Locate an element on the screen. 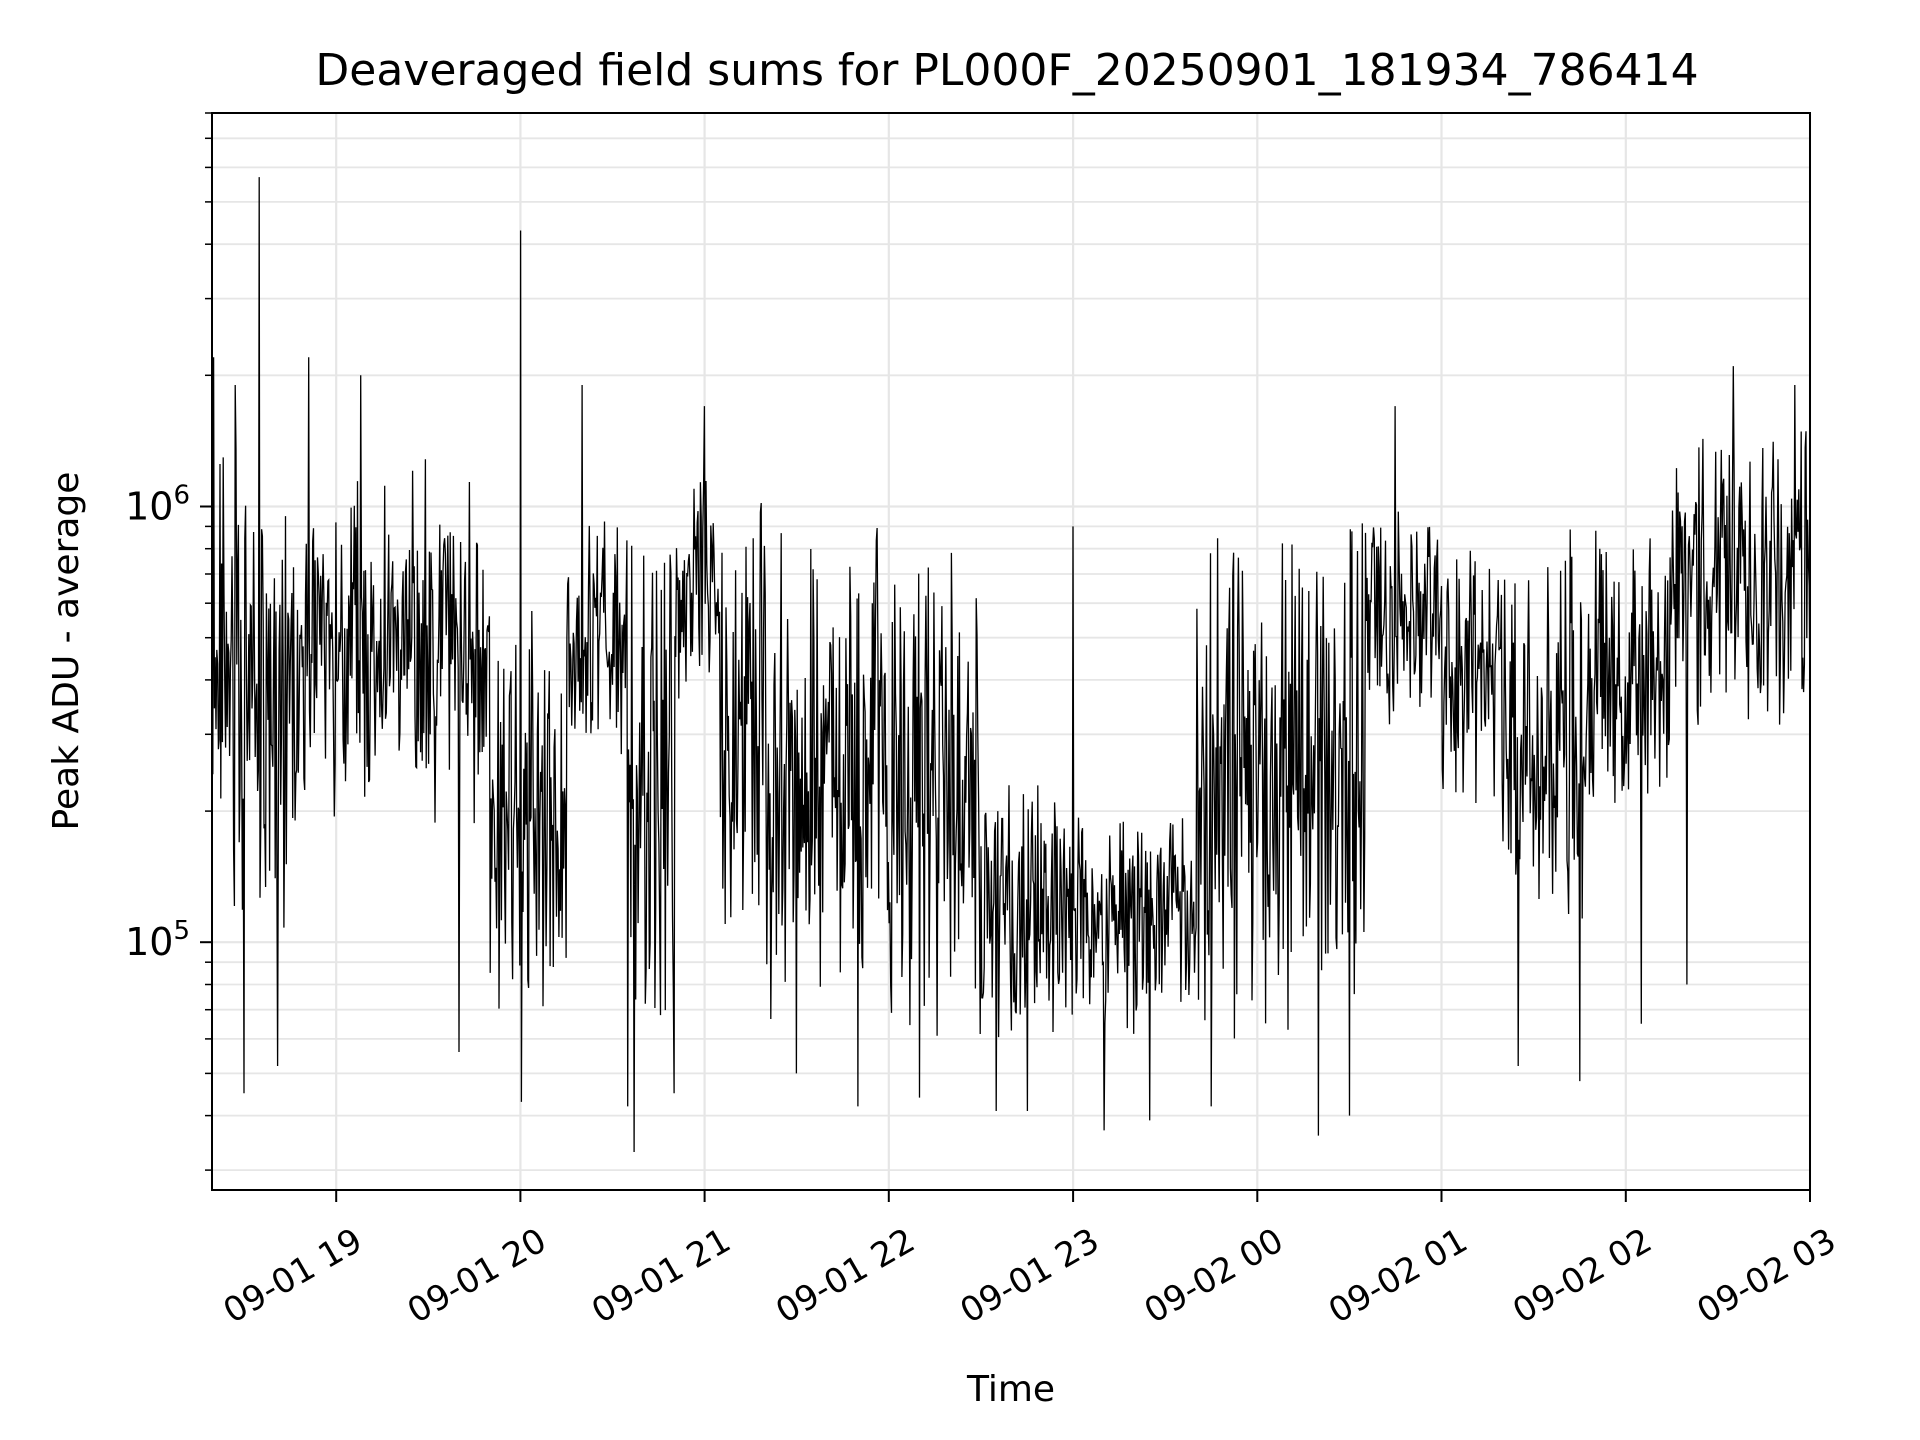 This screenshot has width=1920, height=1440. y-tick-label: 10⁶ is located at coordinates (157, 505).